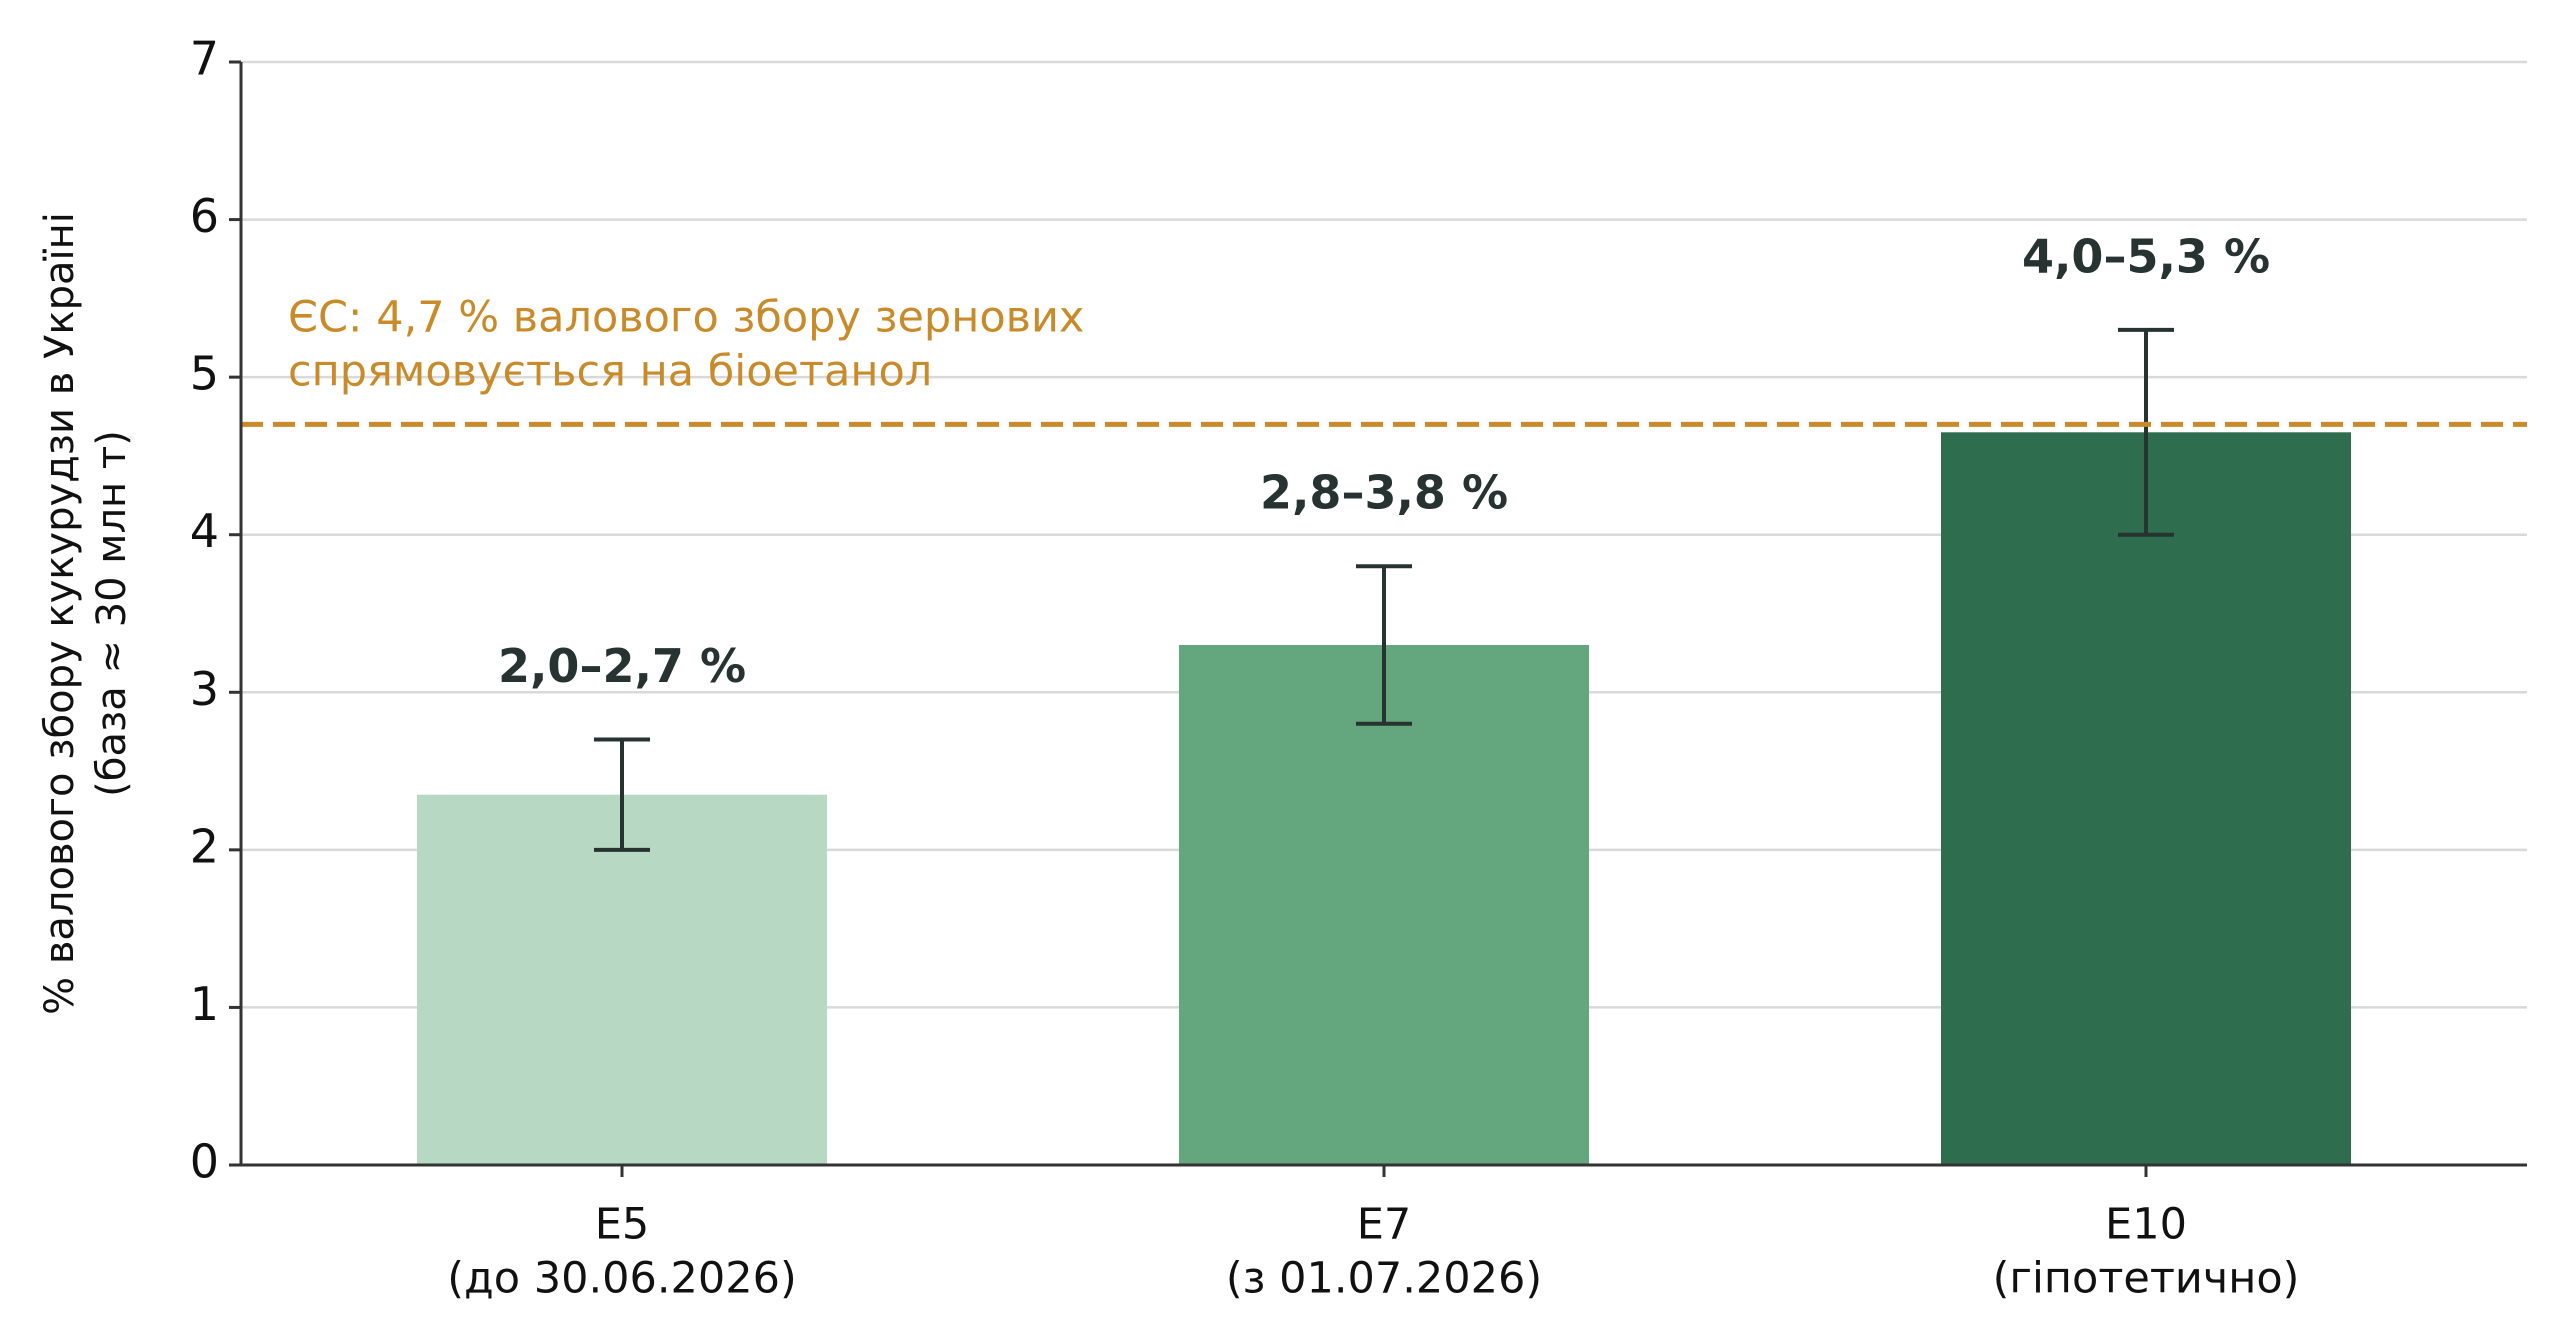 The image size is (2560, 1344). What do you see at coordinates (686, 318) in the screenshot?
I see `reference-label: ЄС: 4,7 % валового збору зернових` at bounding box center [686, 318].